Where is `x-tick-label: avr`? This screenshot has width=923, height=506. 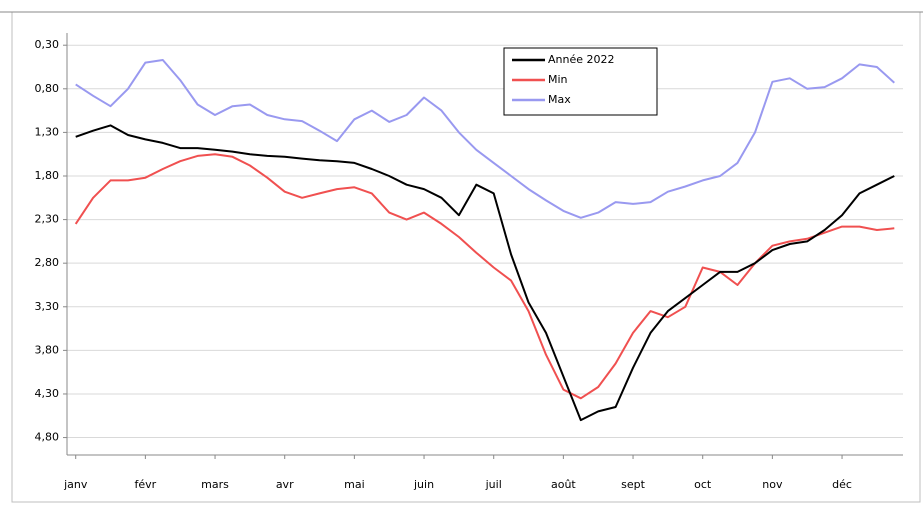
x-tick-label: avr is located at coordinates (285, 484).